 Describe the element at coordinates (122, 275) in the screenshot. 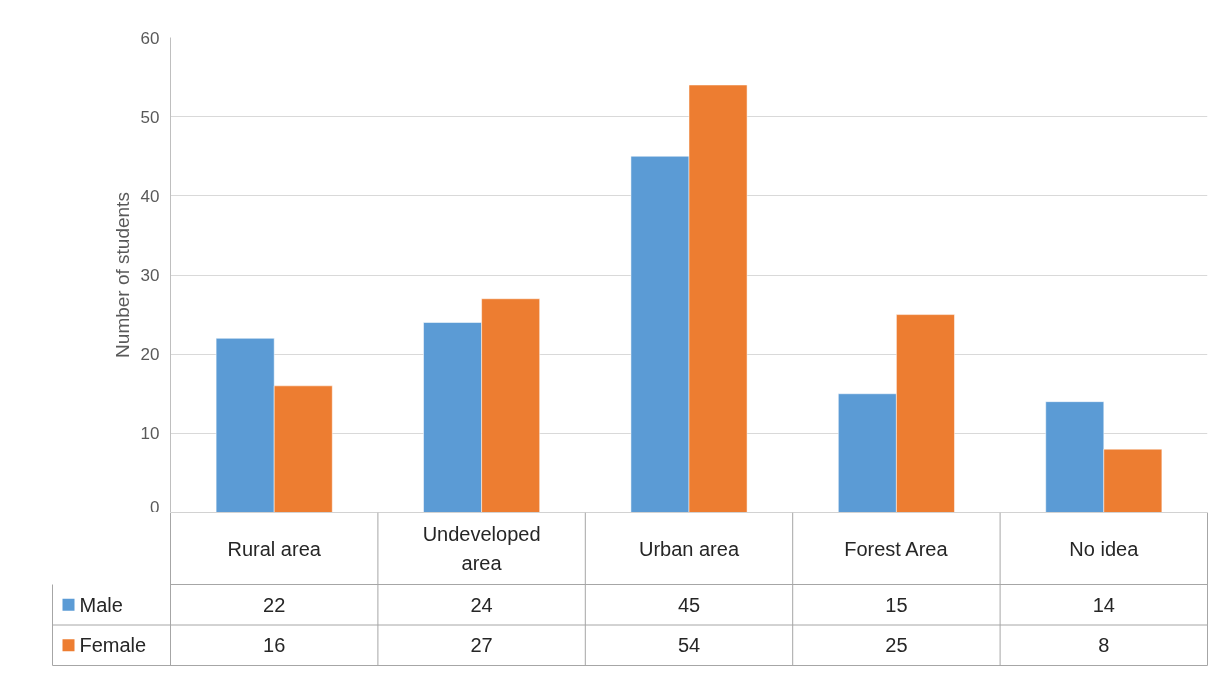

I see `y-axis-title: Number of students` at that location.